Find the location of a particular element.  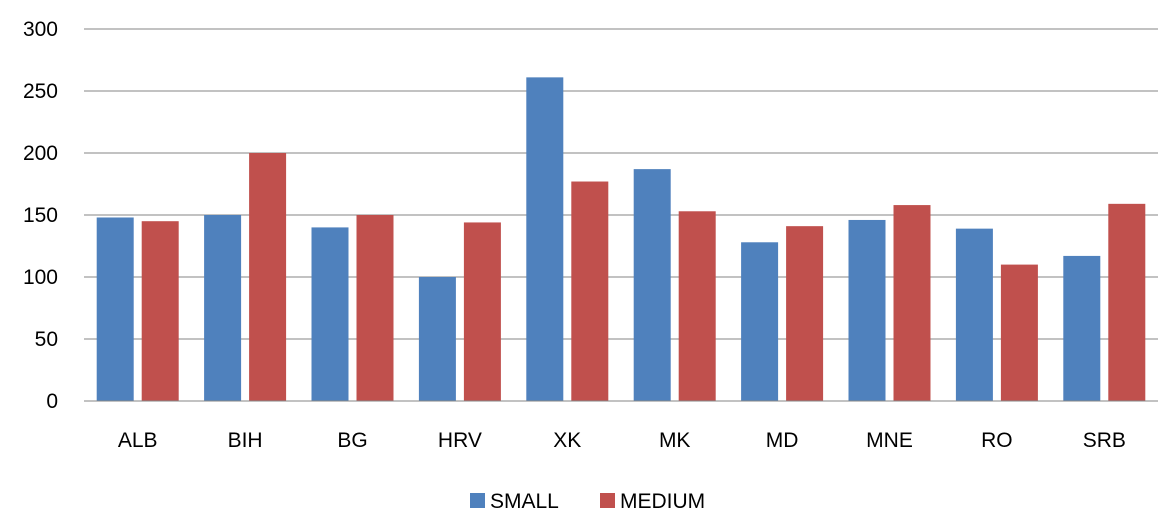

y-tick-label: 50 is located at coordinates (46, 339).